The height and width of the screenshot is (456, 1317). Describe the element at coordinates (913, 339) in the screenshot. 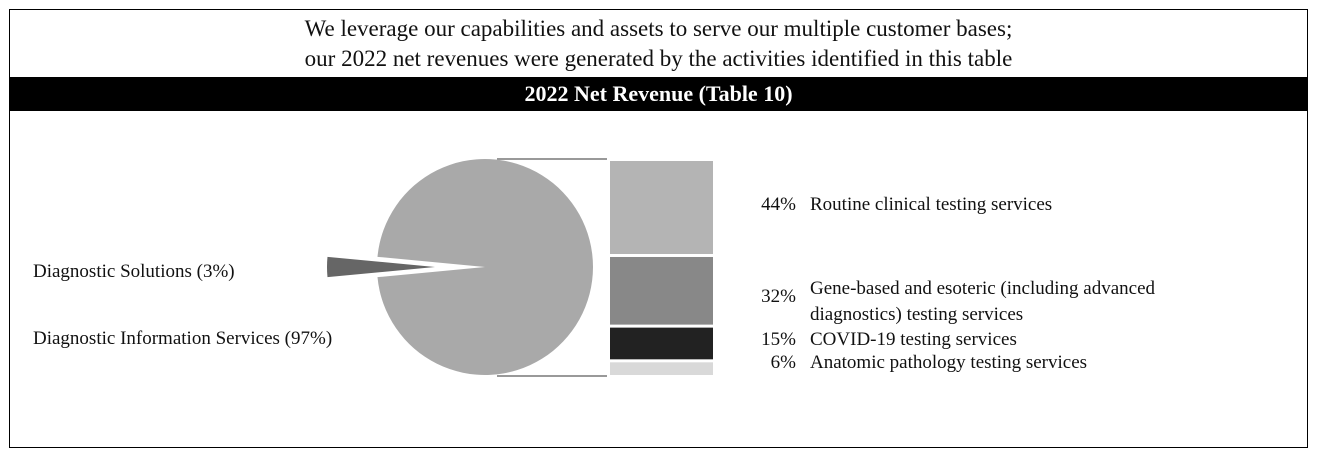

I see `bar-label-2-line-0: COVID-19 testing services` at that location.